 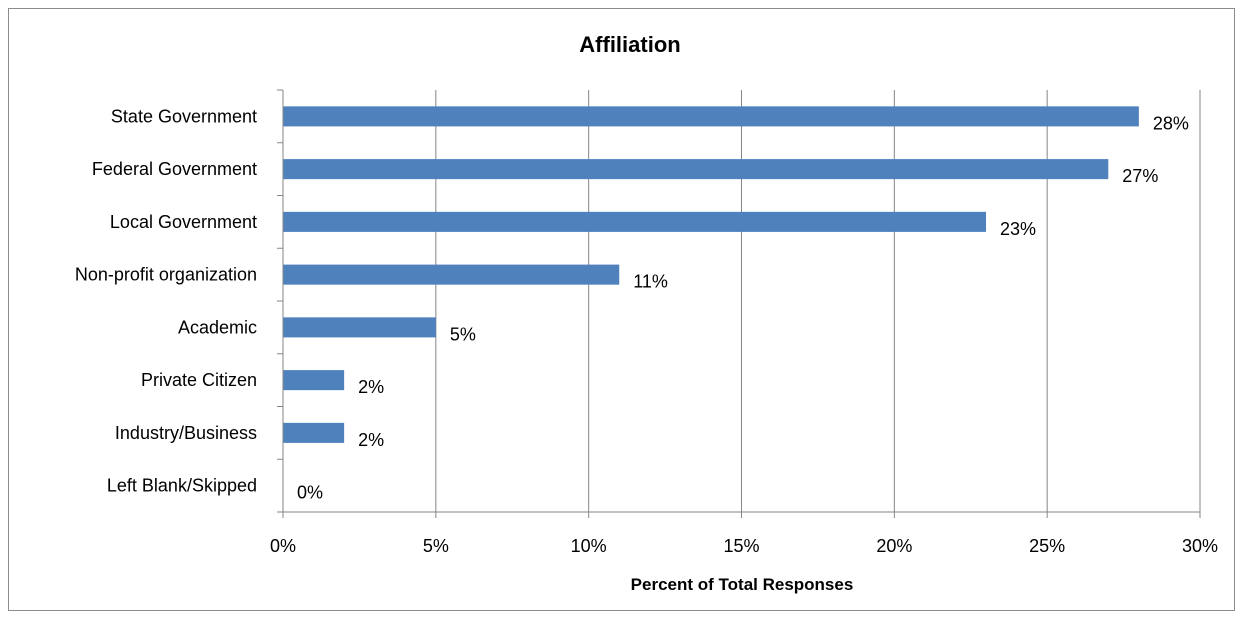 I want to click on x-tick-label: 0%, so click(x=283, y=546).